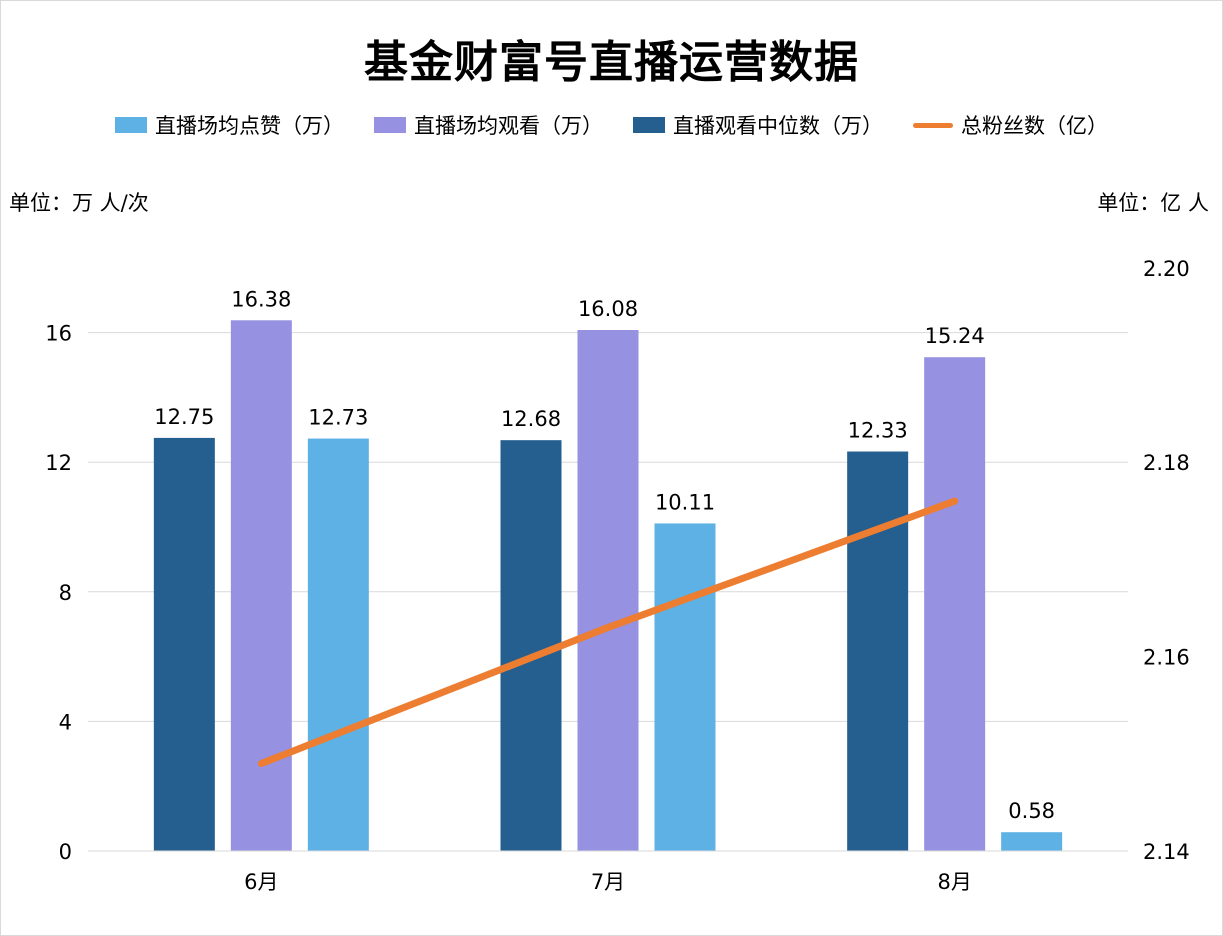 This screenshot has width=1223, height=936. What do you see at coordinates (65, 852) in the screenshot?
I see `left-axis-tick: 0` at bounding box center [65, 852].